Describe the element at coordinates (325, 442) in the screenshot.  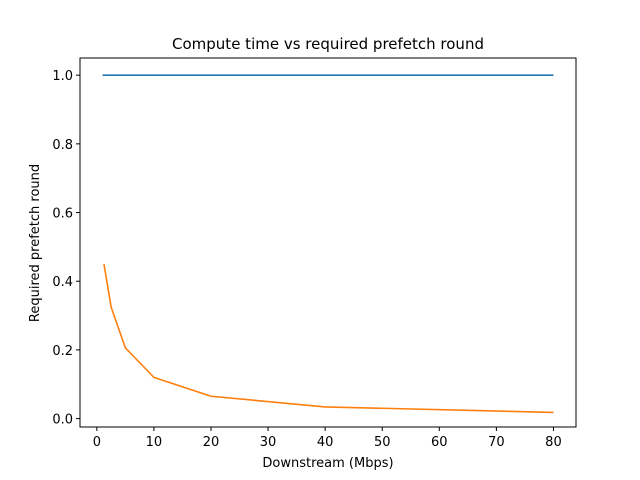
I see `x-tick-label: 40` at that location.